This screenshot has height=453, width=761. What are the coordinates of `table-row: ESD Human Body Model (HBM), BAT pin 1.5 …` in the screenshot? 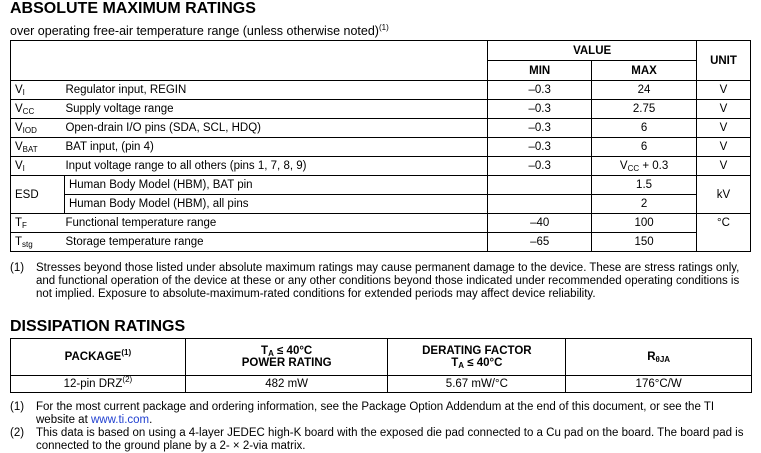 It's located at (381, 194).